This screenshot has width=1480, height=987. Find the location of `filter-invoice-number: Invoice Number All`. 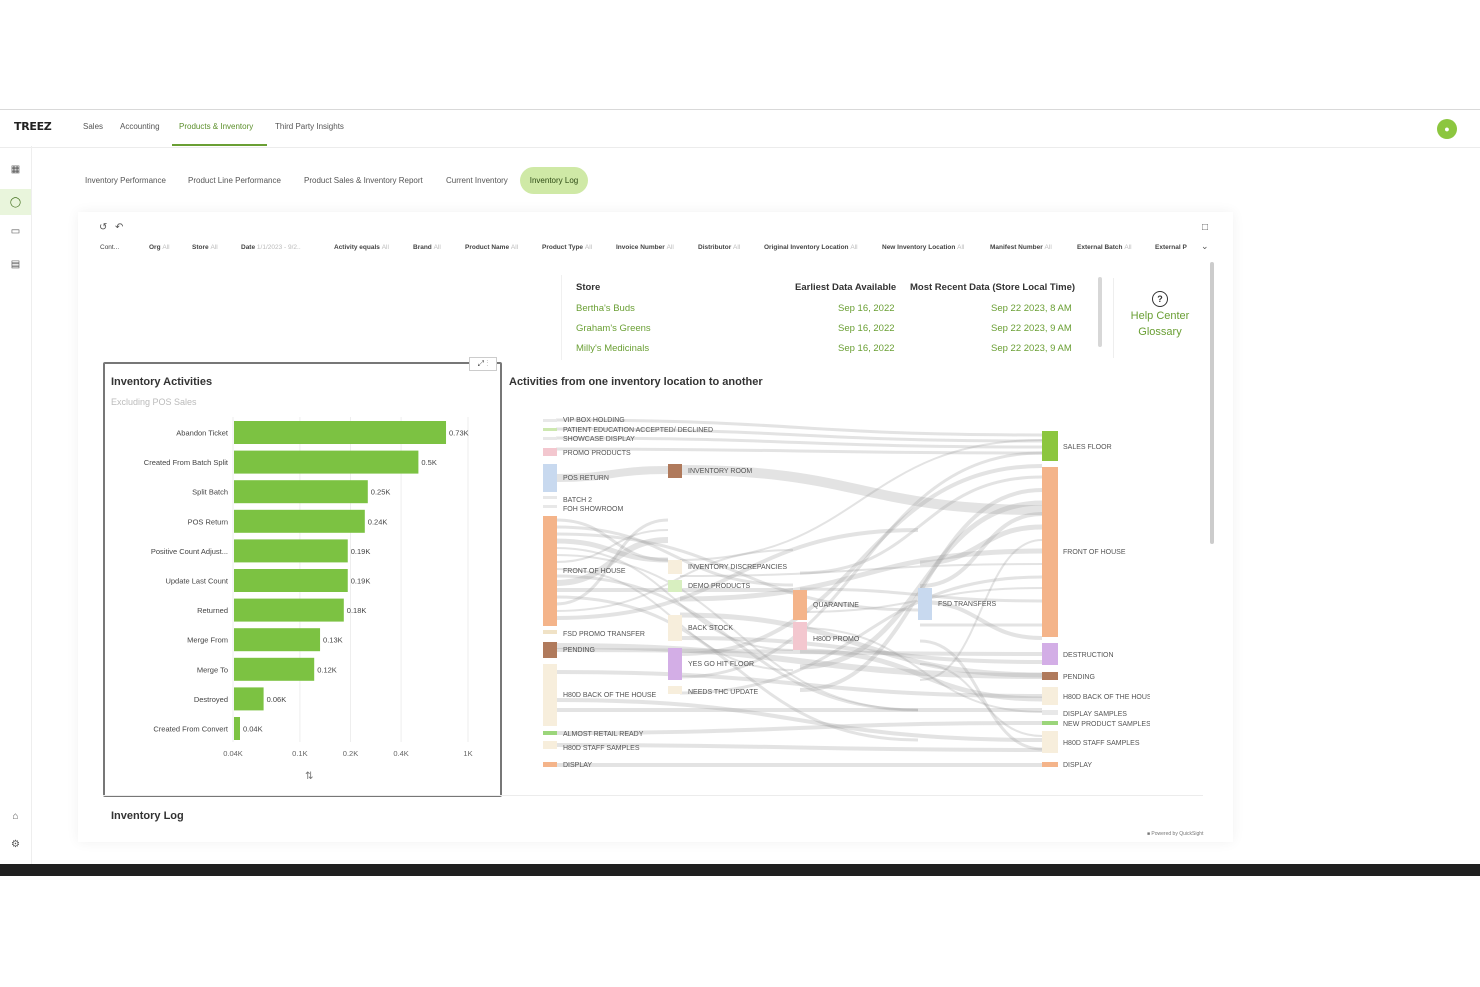

filter-invoice-number: Invoice Number All is located at coordinates (645, 247).